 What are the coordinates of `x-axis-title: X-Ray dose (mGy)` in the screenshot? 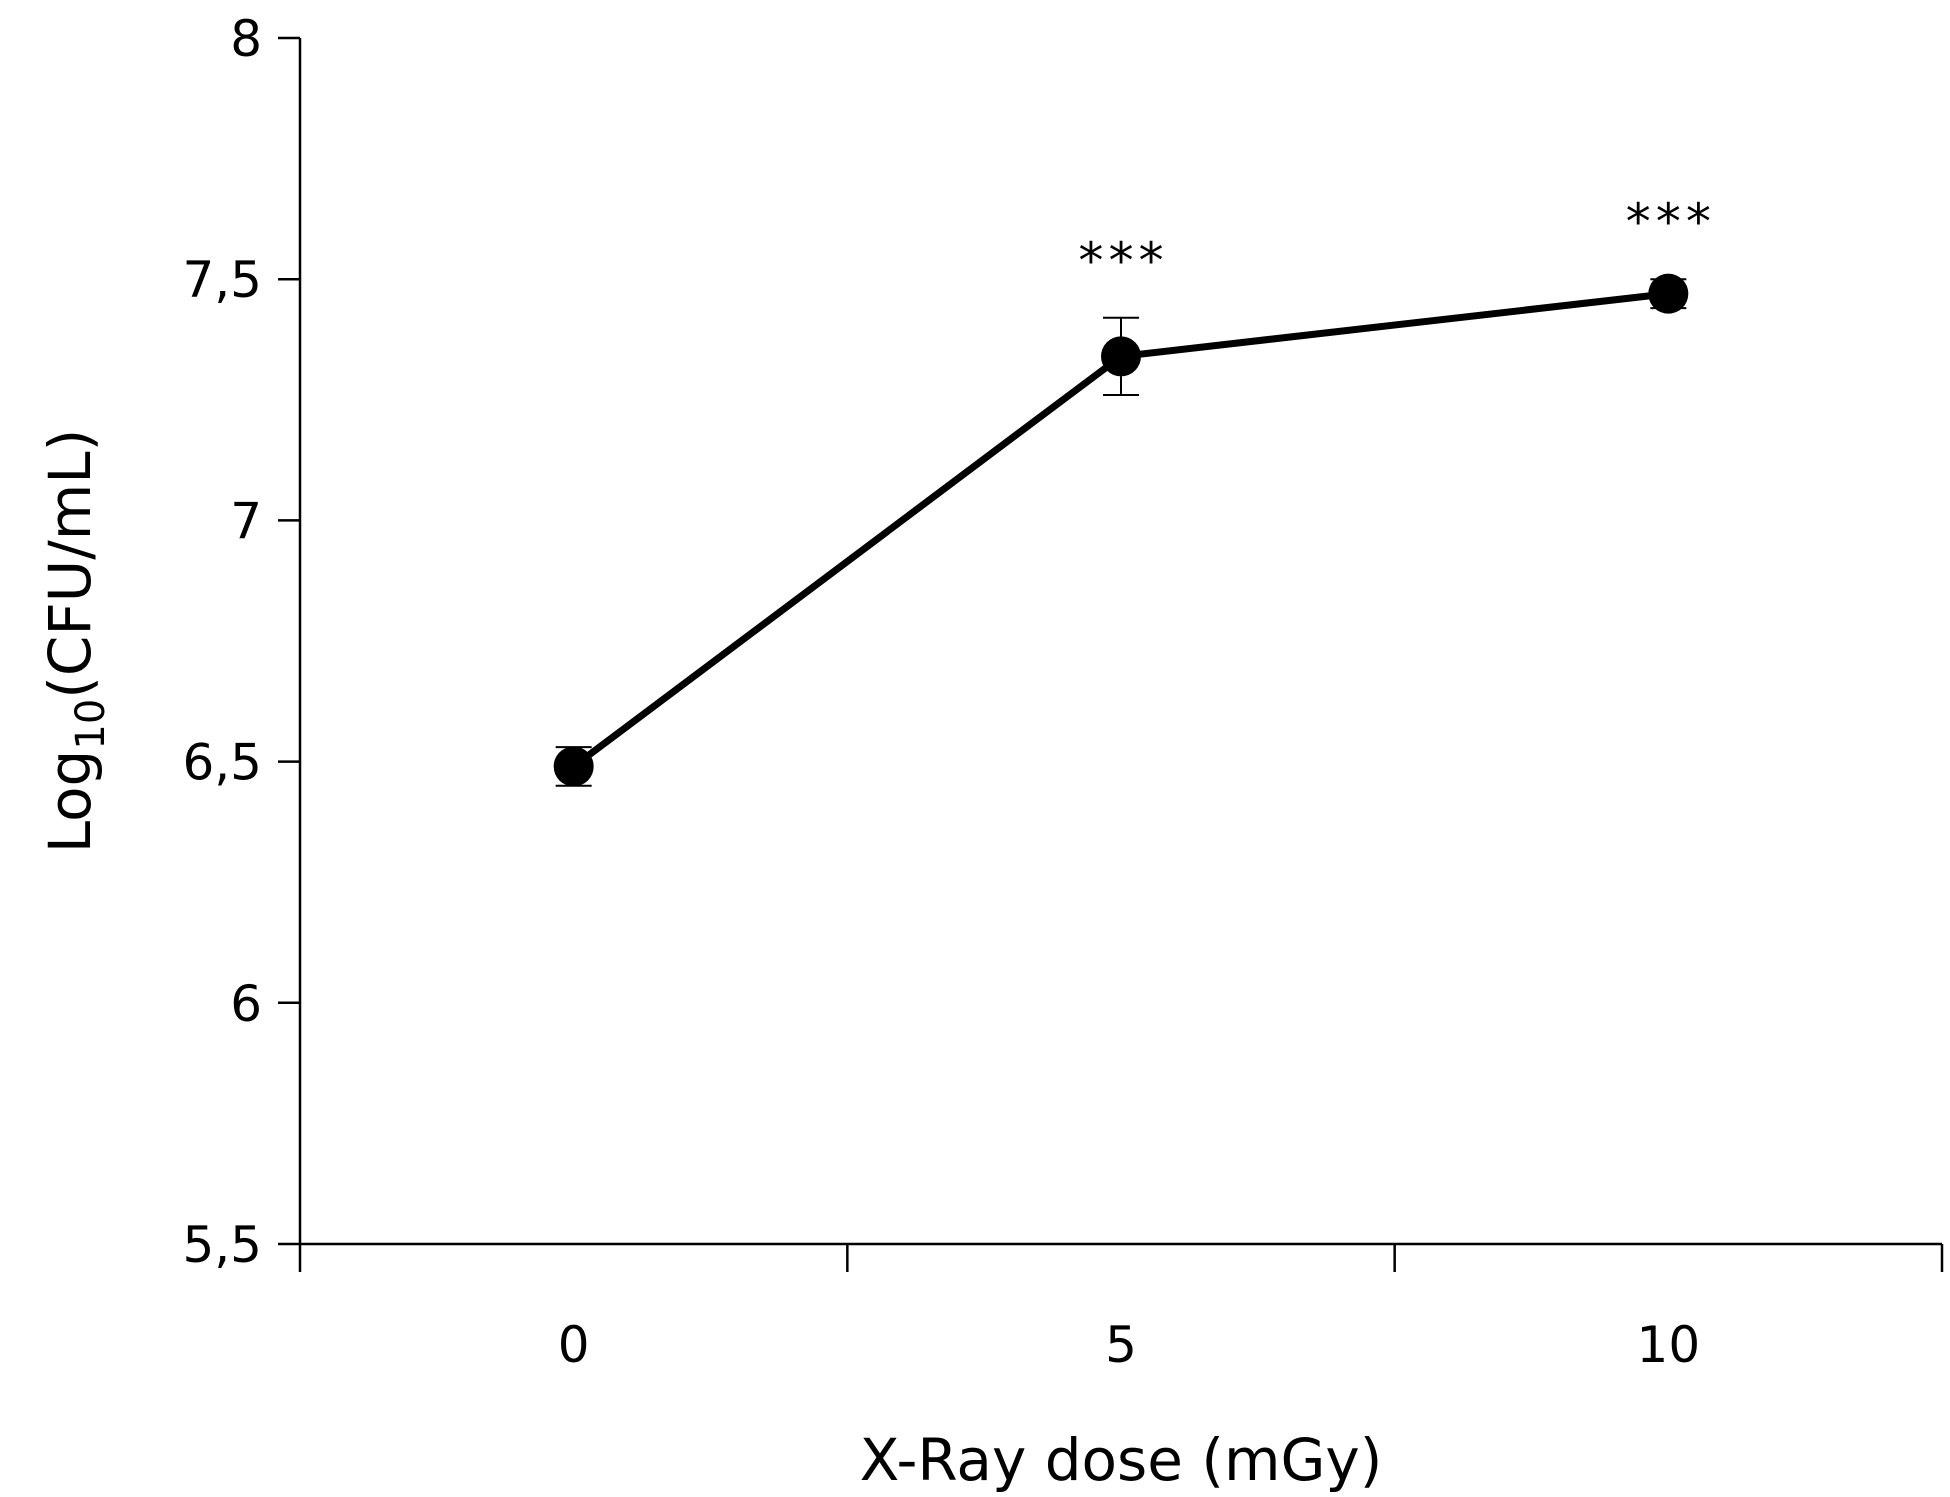 It's located at (1121, 1460).